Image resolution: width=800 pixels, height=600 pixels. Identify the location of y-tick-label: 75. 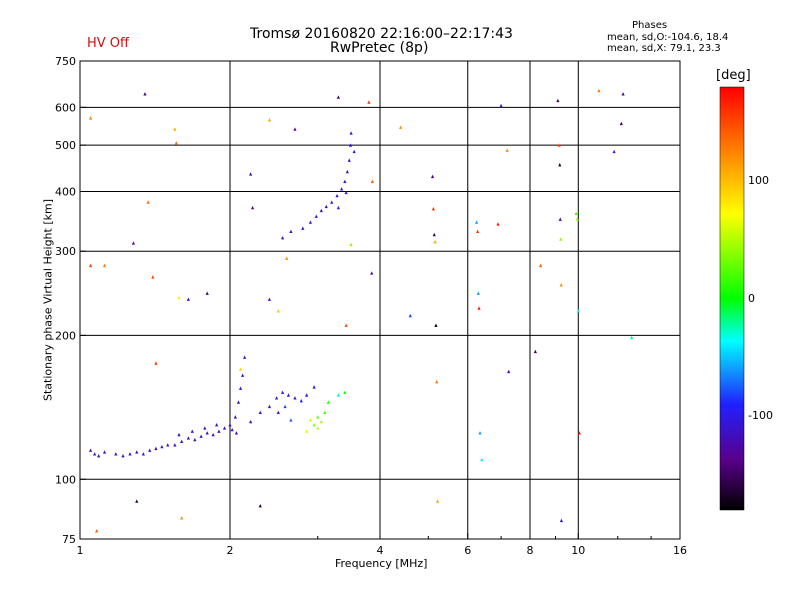
(69, 539).